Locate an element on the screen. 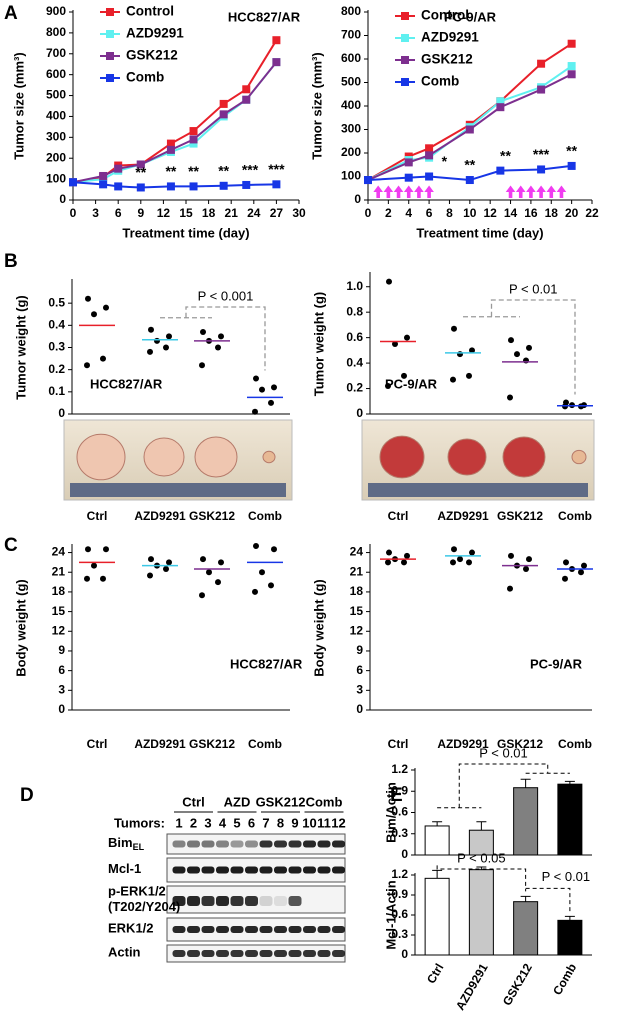 This screenshot has height=1020, width=619. x-tick-label: 16 is located at coordinates (531, 213).